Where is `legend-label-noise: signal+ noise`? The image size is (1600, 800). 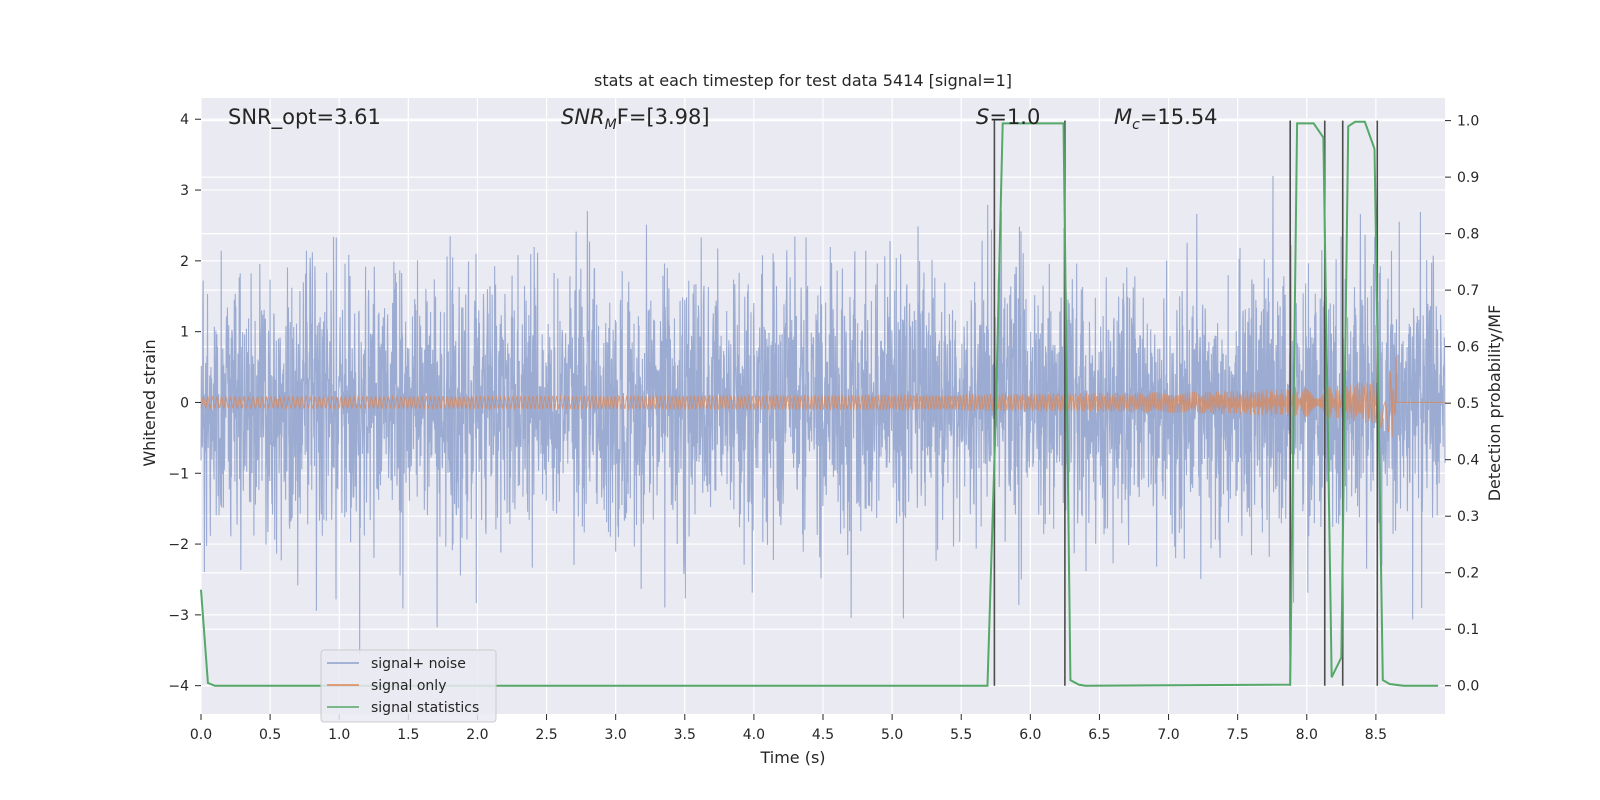 legend-label-noise: signal+ noise is located at coordinates (418, 664).